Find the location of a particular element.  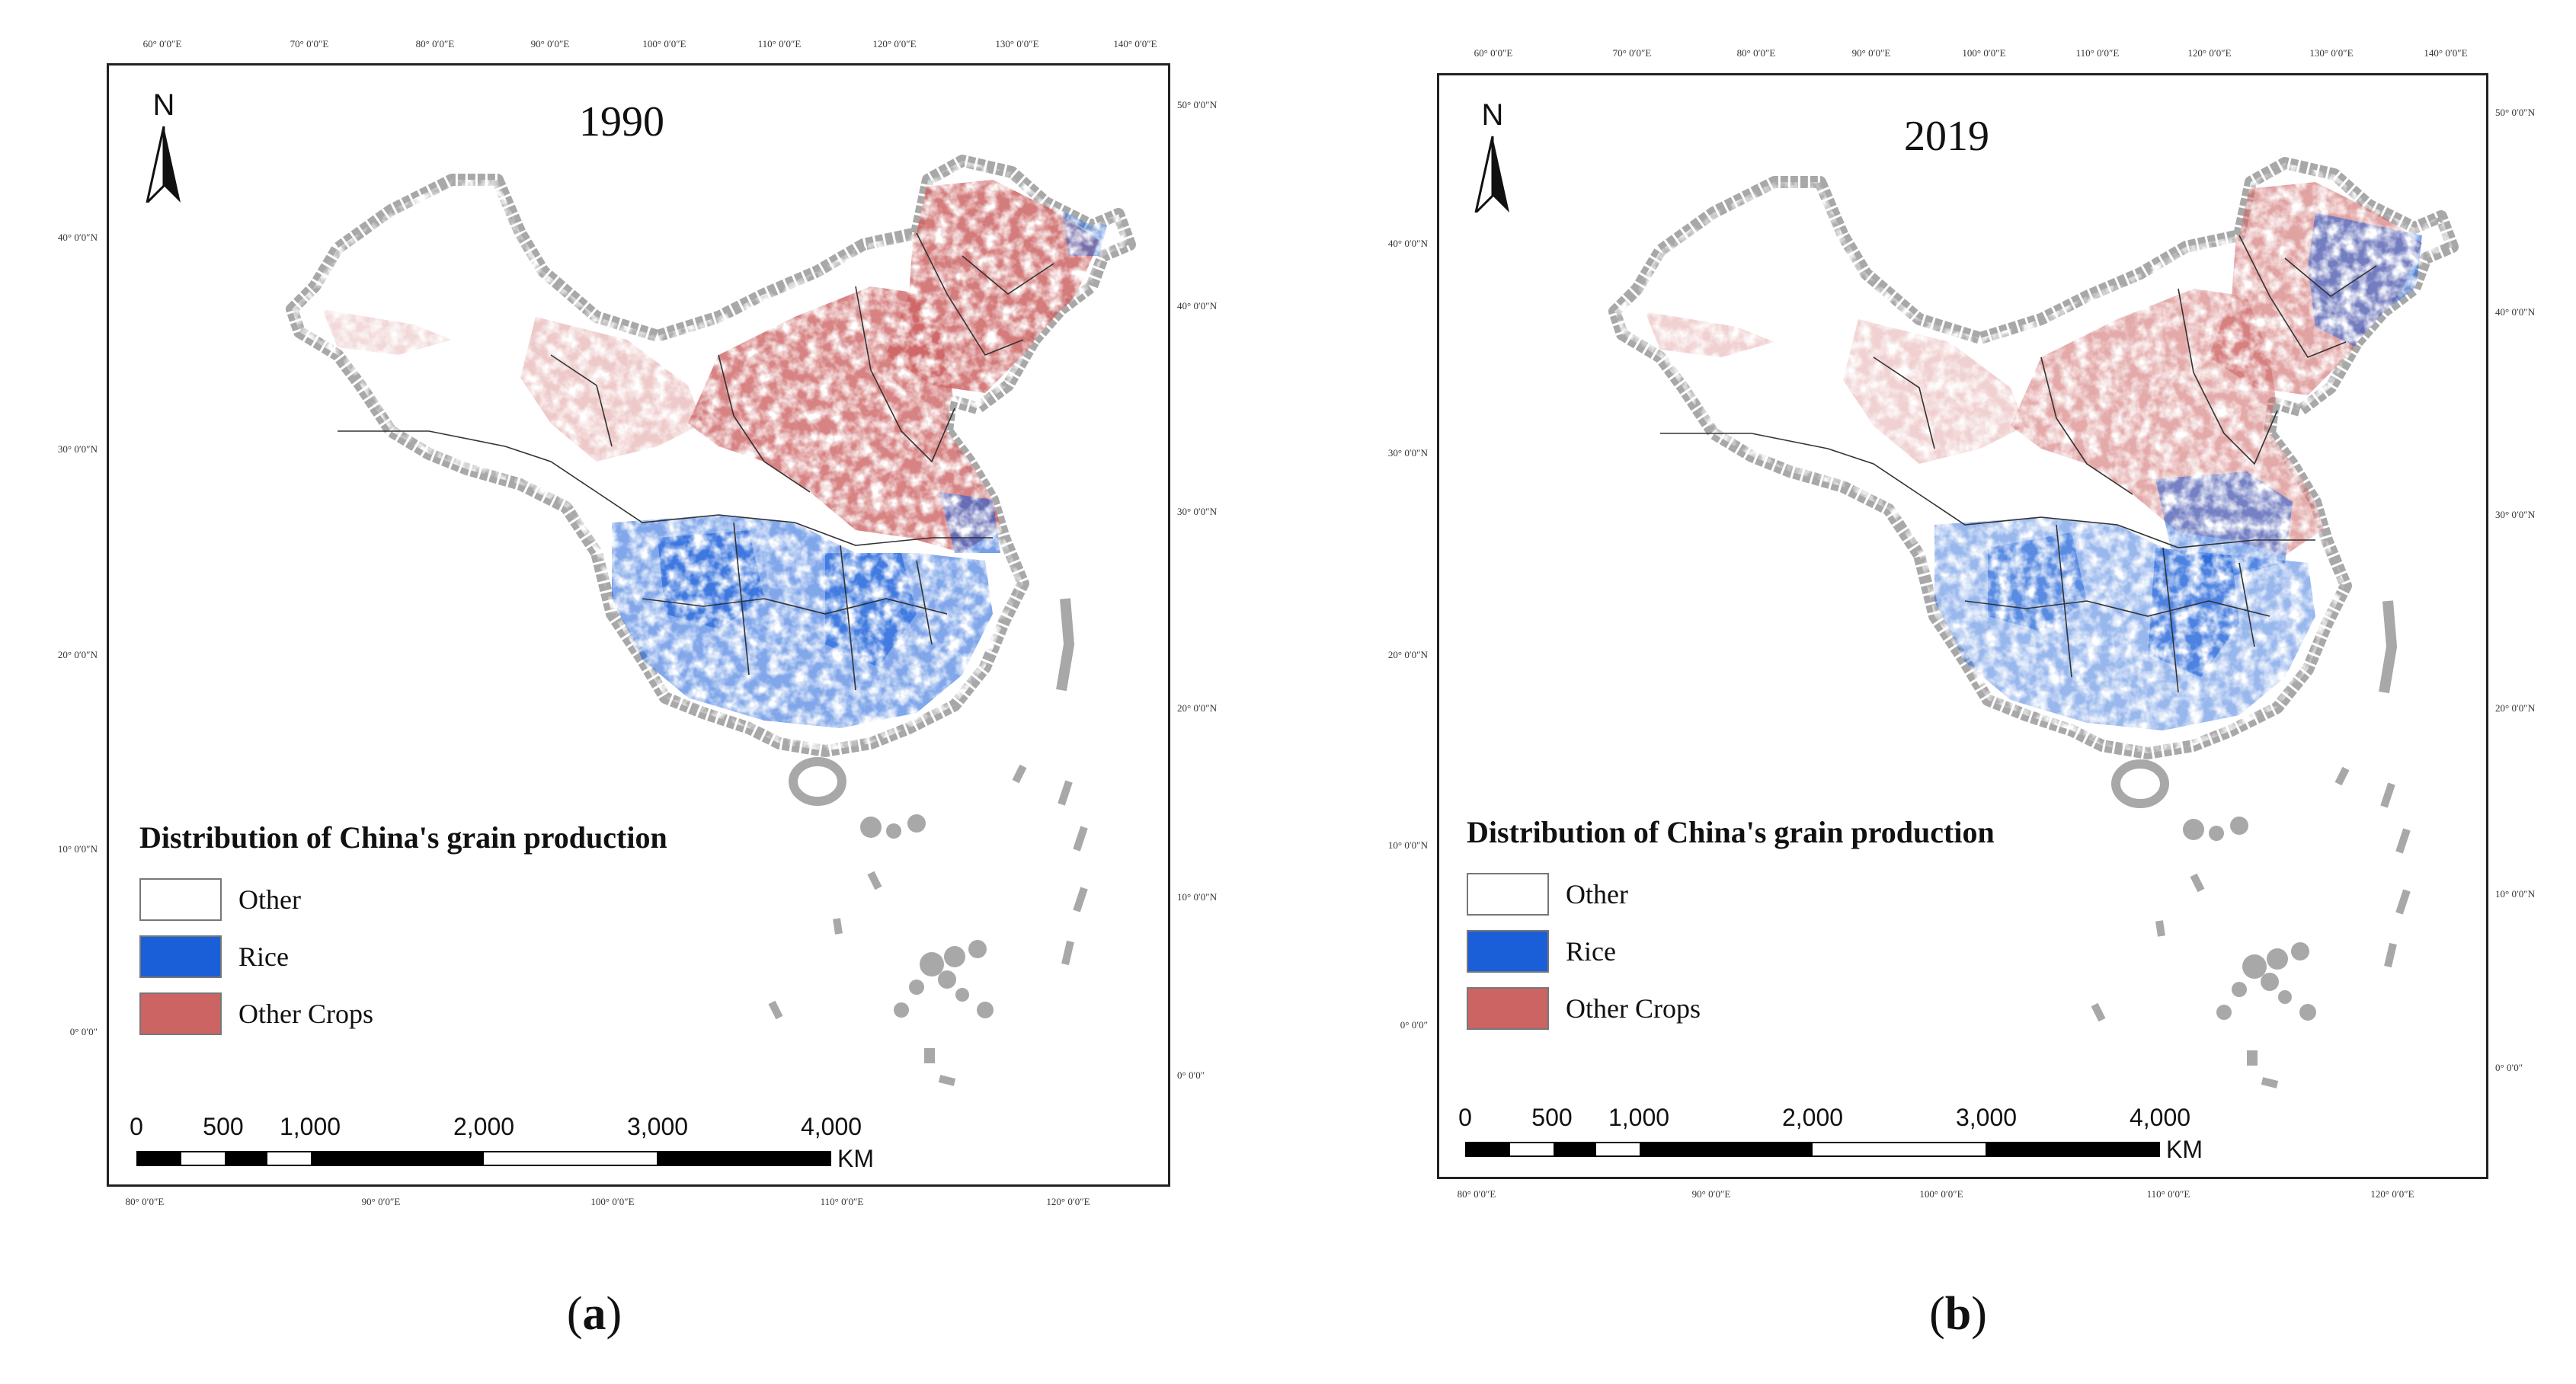

map-year-label: 2019 is located at coordinates (1946, 136).